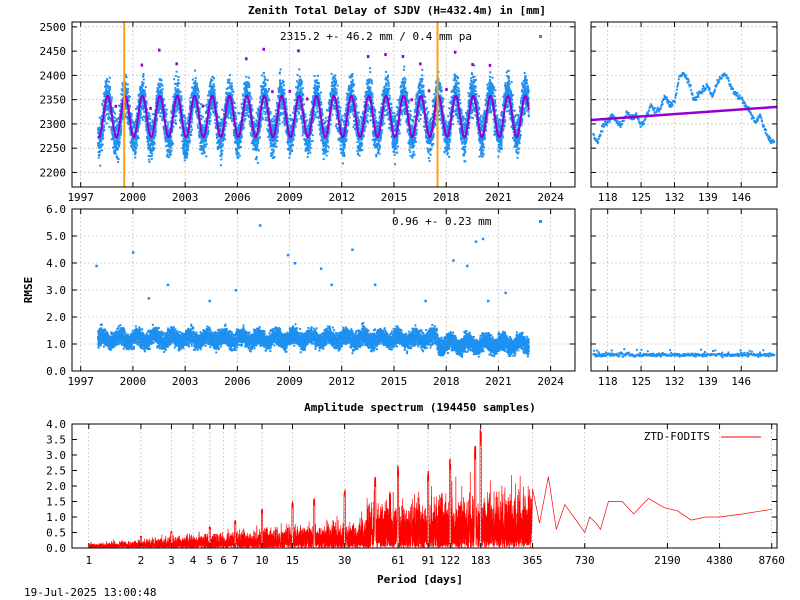 Image resolution: width=800 pixels, height=600 pixels. Describe the element at coordinates (446, 197) in the screenshot. I see `ztd-x-tick-label: 2018` at that location.